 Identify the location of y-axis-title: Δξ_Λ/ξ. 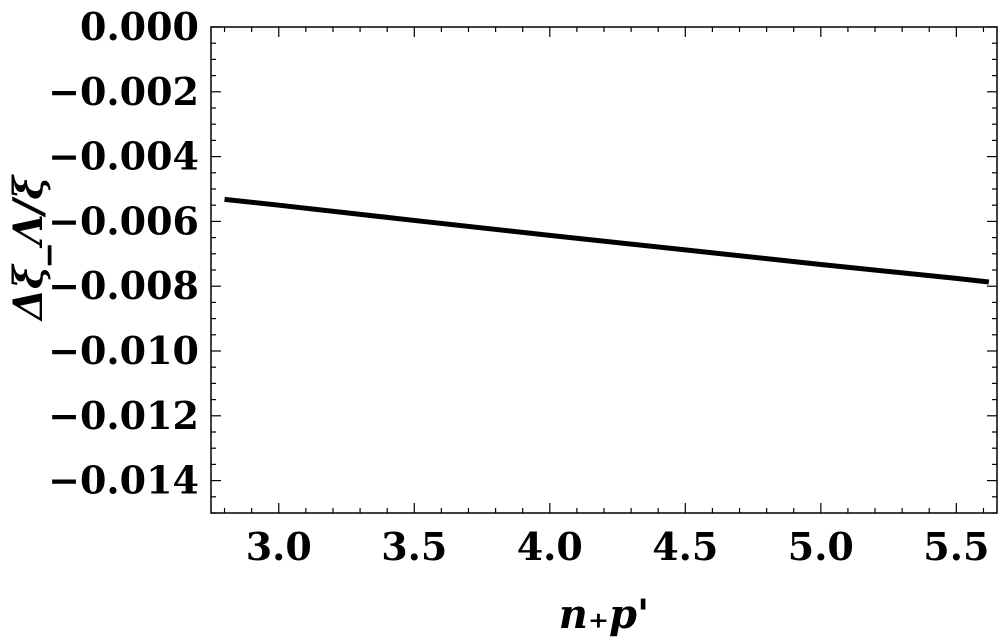
(28, 248).